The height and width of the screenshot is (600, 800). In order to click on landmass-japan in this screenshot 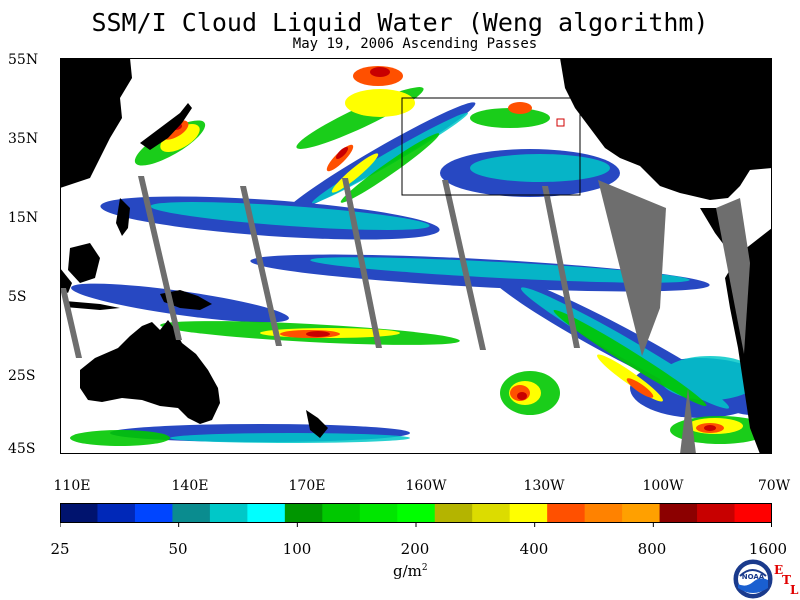, I will do `click(166, 126)`.